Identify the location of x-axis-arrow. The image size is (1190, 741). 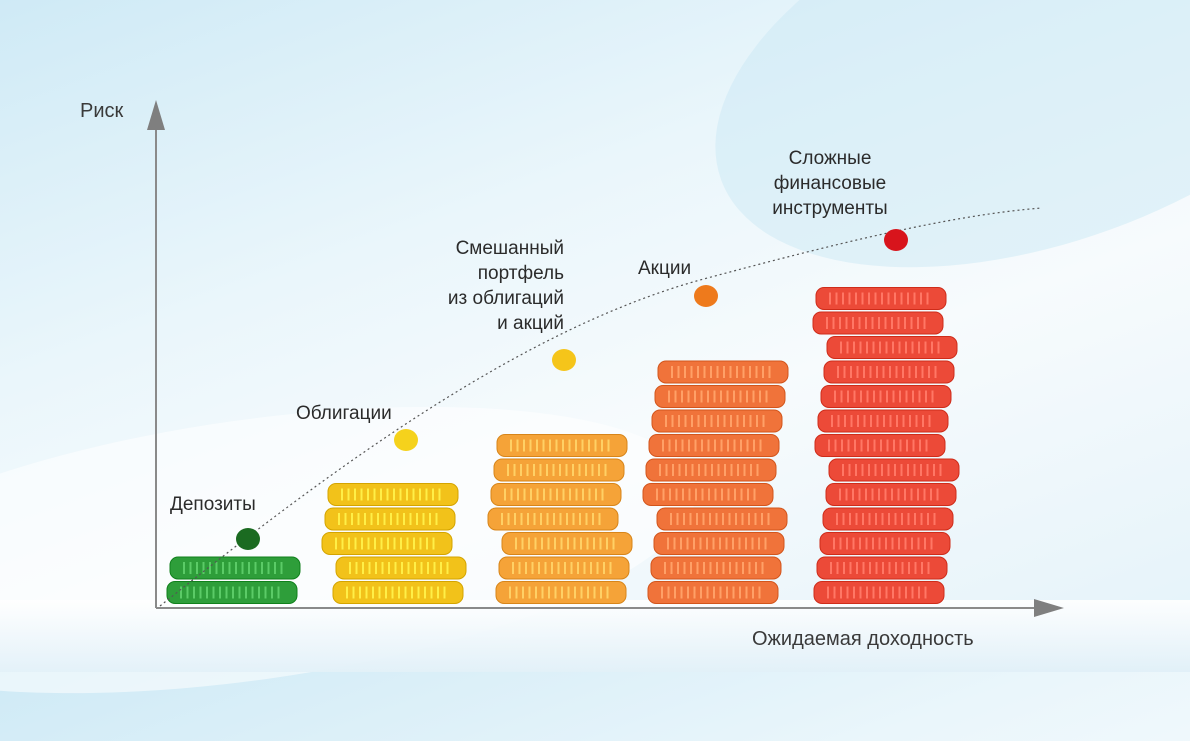
(1049, 608).